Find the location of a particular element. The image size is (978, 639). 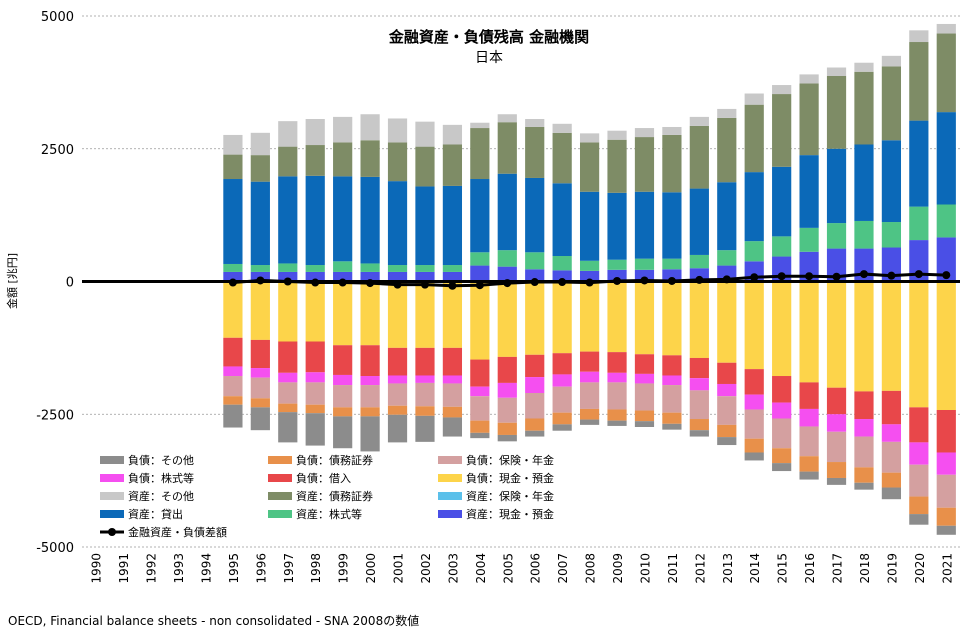

asset-bar-3-2015 is located at coordinates (782, 201).